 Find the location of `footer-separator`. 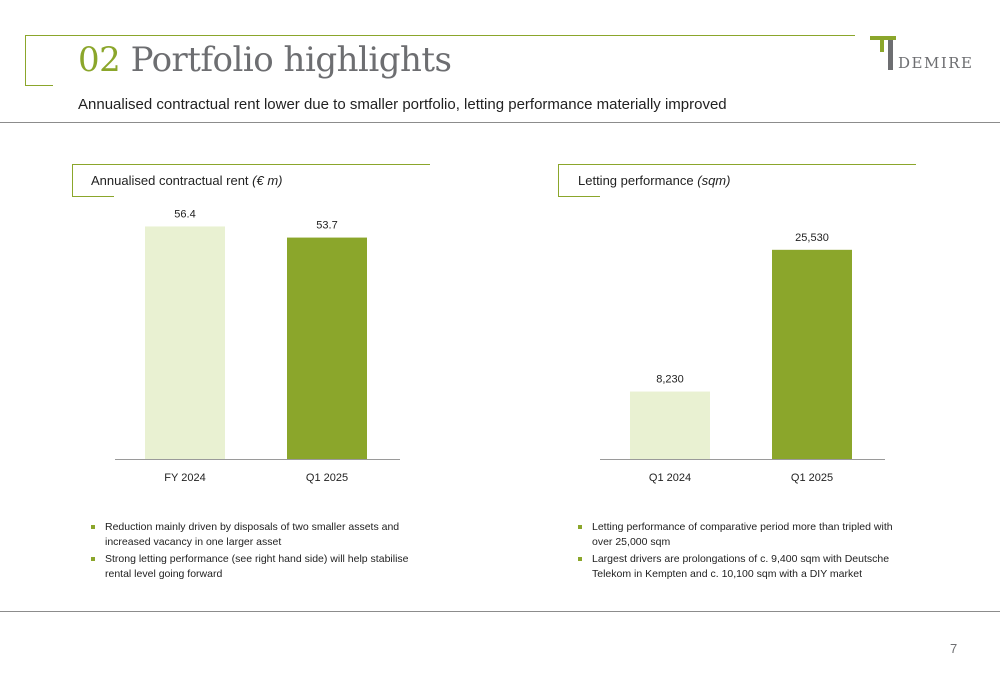

footer-separator is located at coordinates (500, 611).